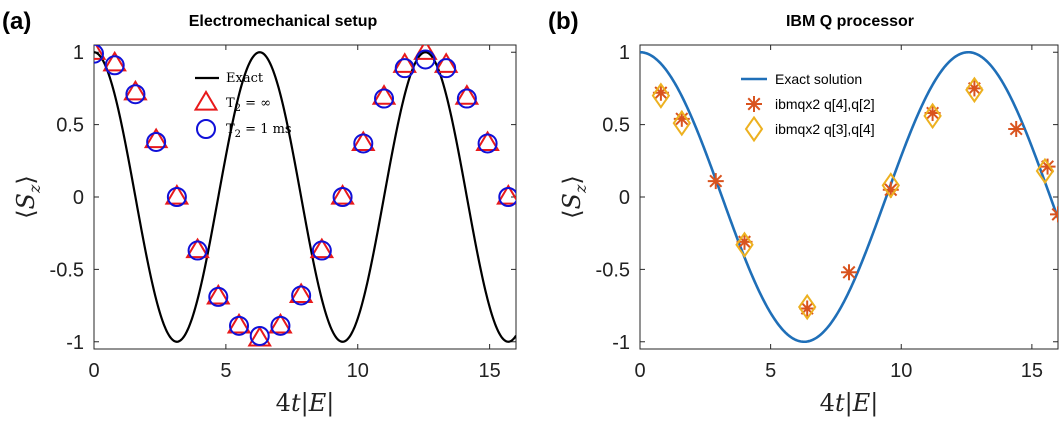 Image resolution: width=1060 pixels, height=422 pixels. I want to click on legend-star-swatch, so click(754, 104).